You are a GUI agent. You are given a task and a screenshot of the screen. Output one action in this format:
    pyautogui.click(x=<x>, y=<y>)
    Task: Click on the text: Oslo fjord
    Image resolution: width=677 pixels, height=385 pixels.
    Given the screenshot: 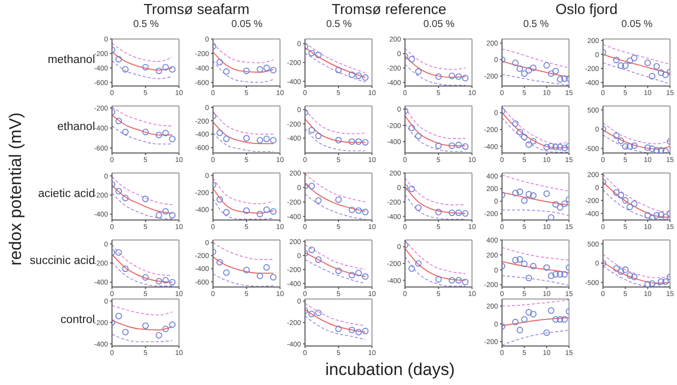 What is the action you would take?
    pyautogui.click(x=586, y=10)
    